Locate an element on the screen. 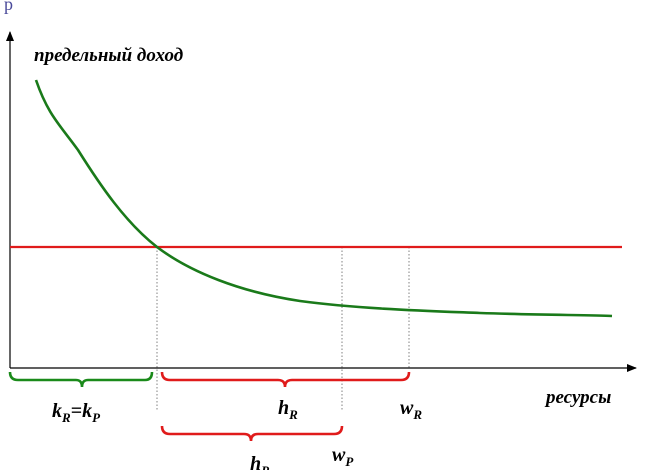 Image resolution: width=667 pixels, height=470 pixels. red-brace-hR is located at coordinates (285, 379).